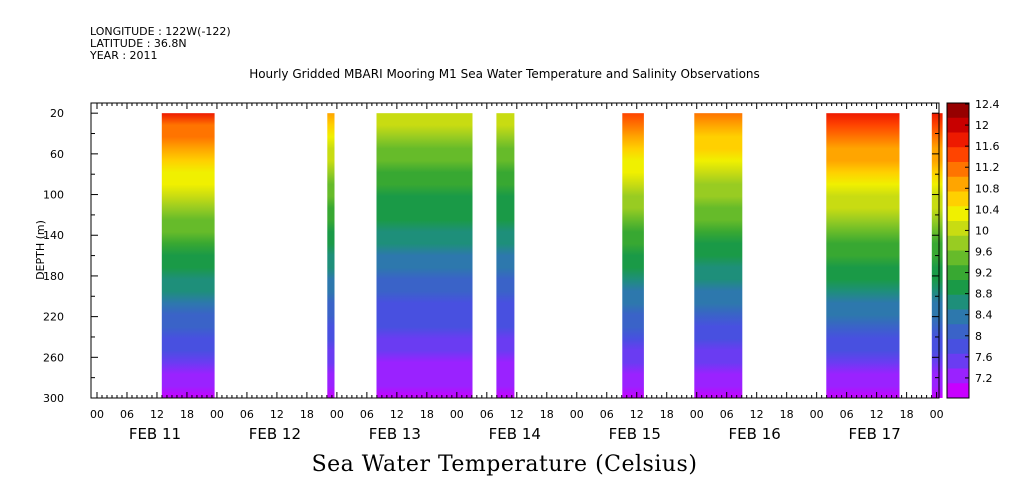  I want to click on y-tick-label: 60, so click(57, 154).